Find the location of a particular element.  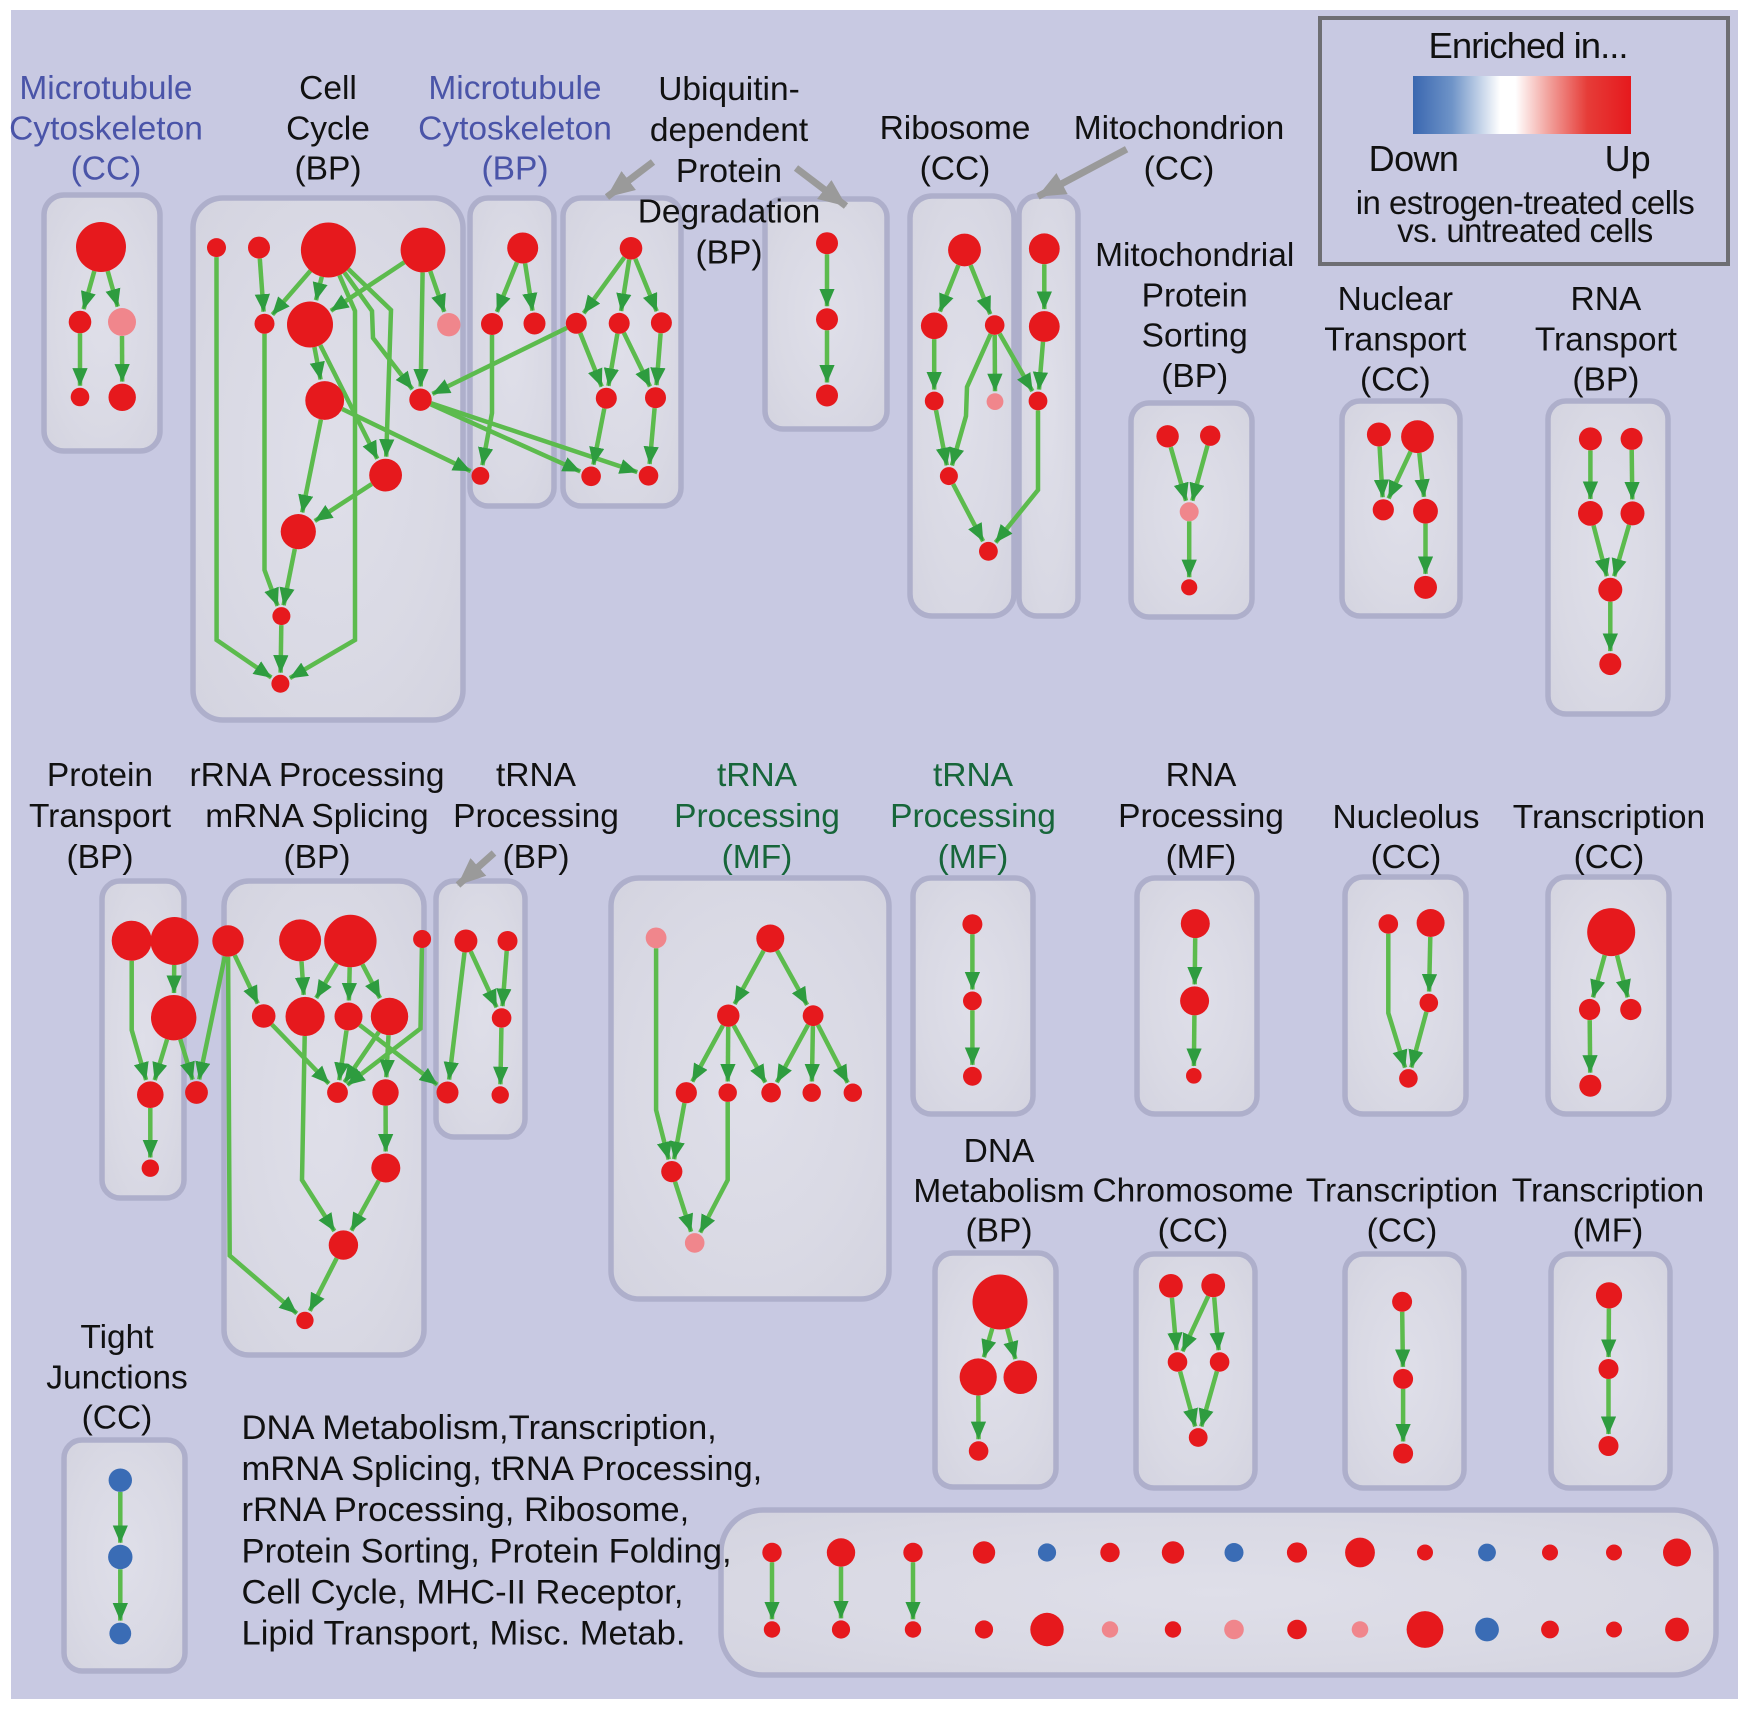

svg-text: Nucleolus is located at coordinates (1405, 817).